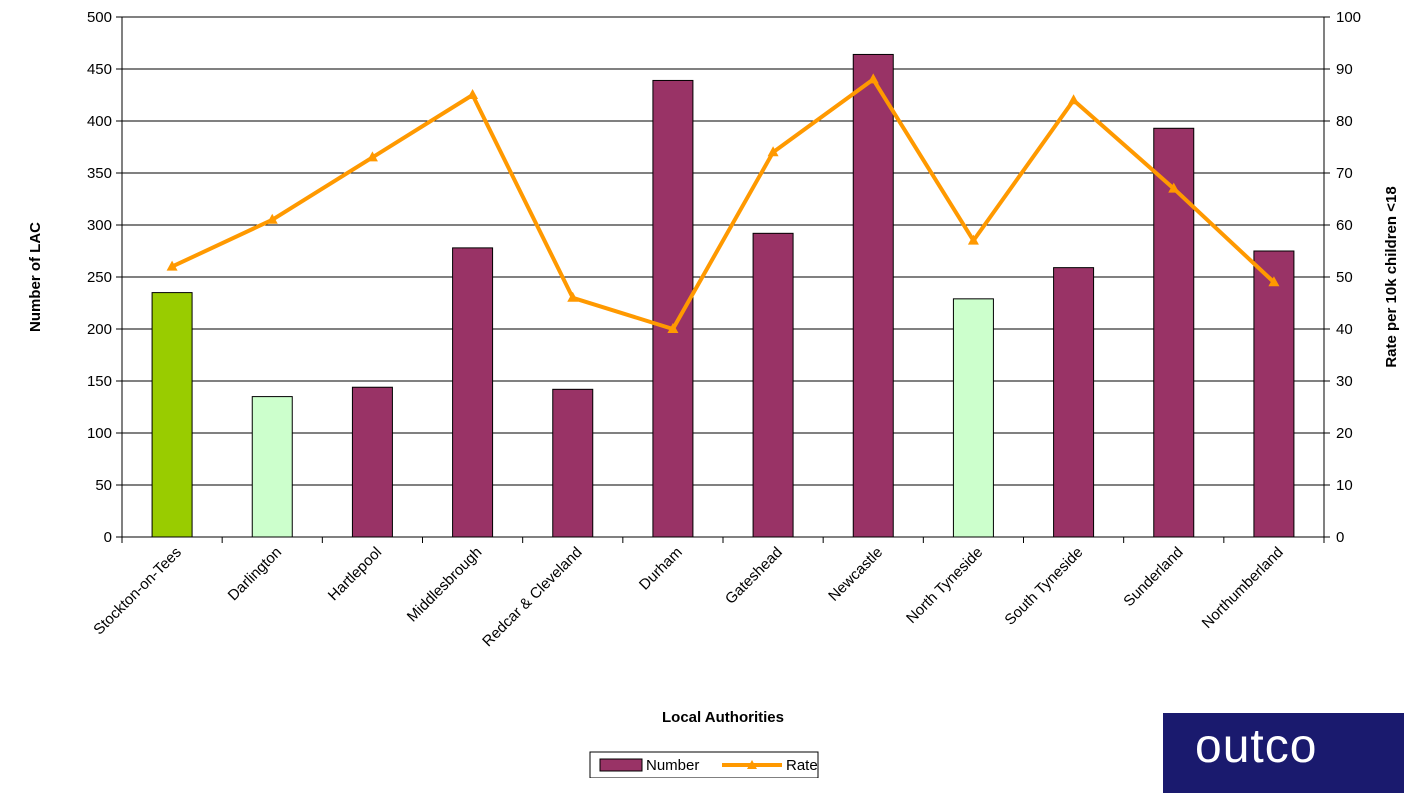 This screenshot has width=1404, height=793. I want to click on y2-tick-label: 50, so click(1344, 277).